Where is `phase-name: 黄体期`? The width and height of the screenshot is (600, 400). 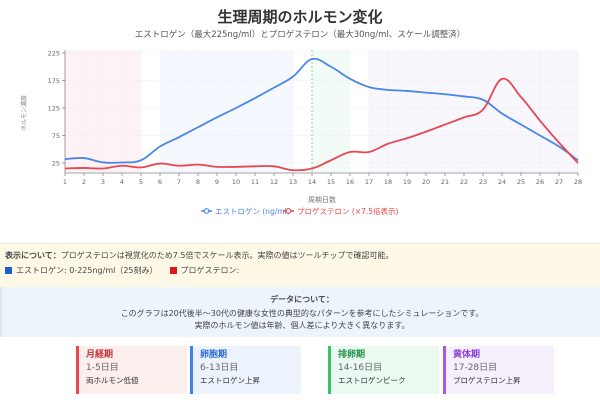 phase-name: 黄体期 is located at coordinates (467, 355).